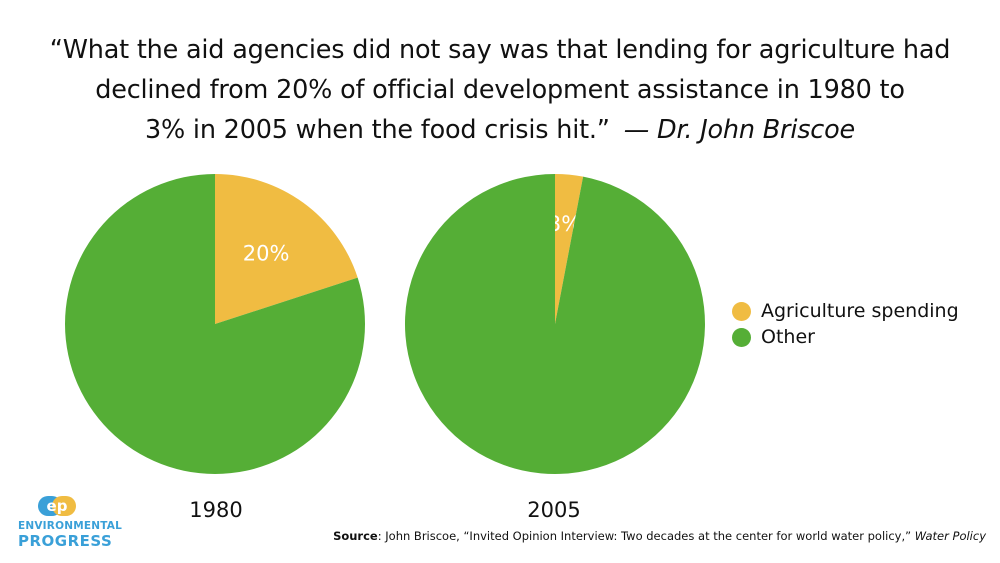 The width and height of the screenshot is (1000, 563). I want to click on logo-mark-text: ep, so click(57, 506).